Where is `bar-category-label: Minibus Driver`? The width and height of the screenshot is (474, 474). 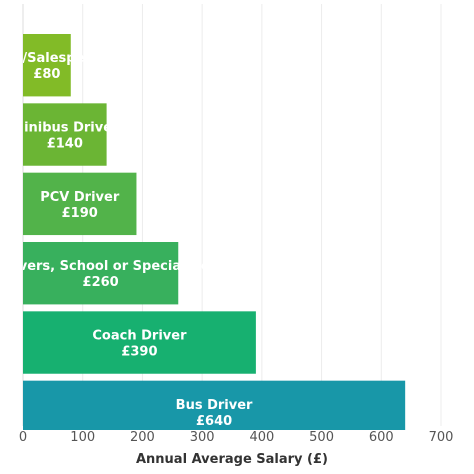
bar-category-label: Minibus Driver is located at coordinates (65, 128).